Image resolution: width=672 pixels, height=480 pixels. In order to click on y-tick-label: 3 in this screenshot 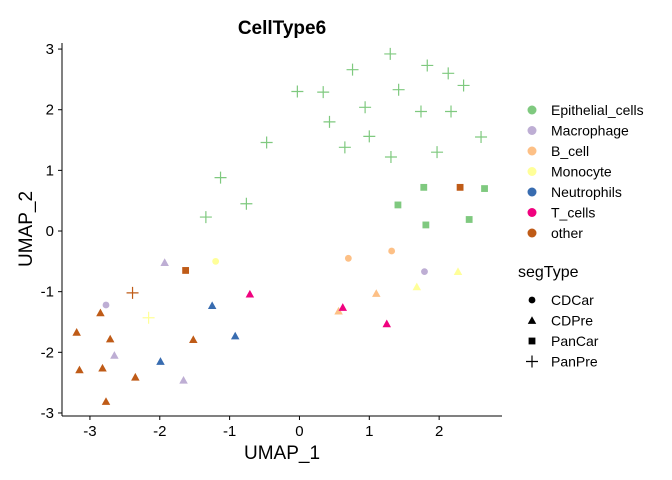, I will do `click(50, 49)`.